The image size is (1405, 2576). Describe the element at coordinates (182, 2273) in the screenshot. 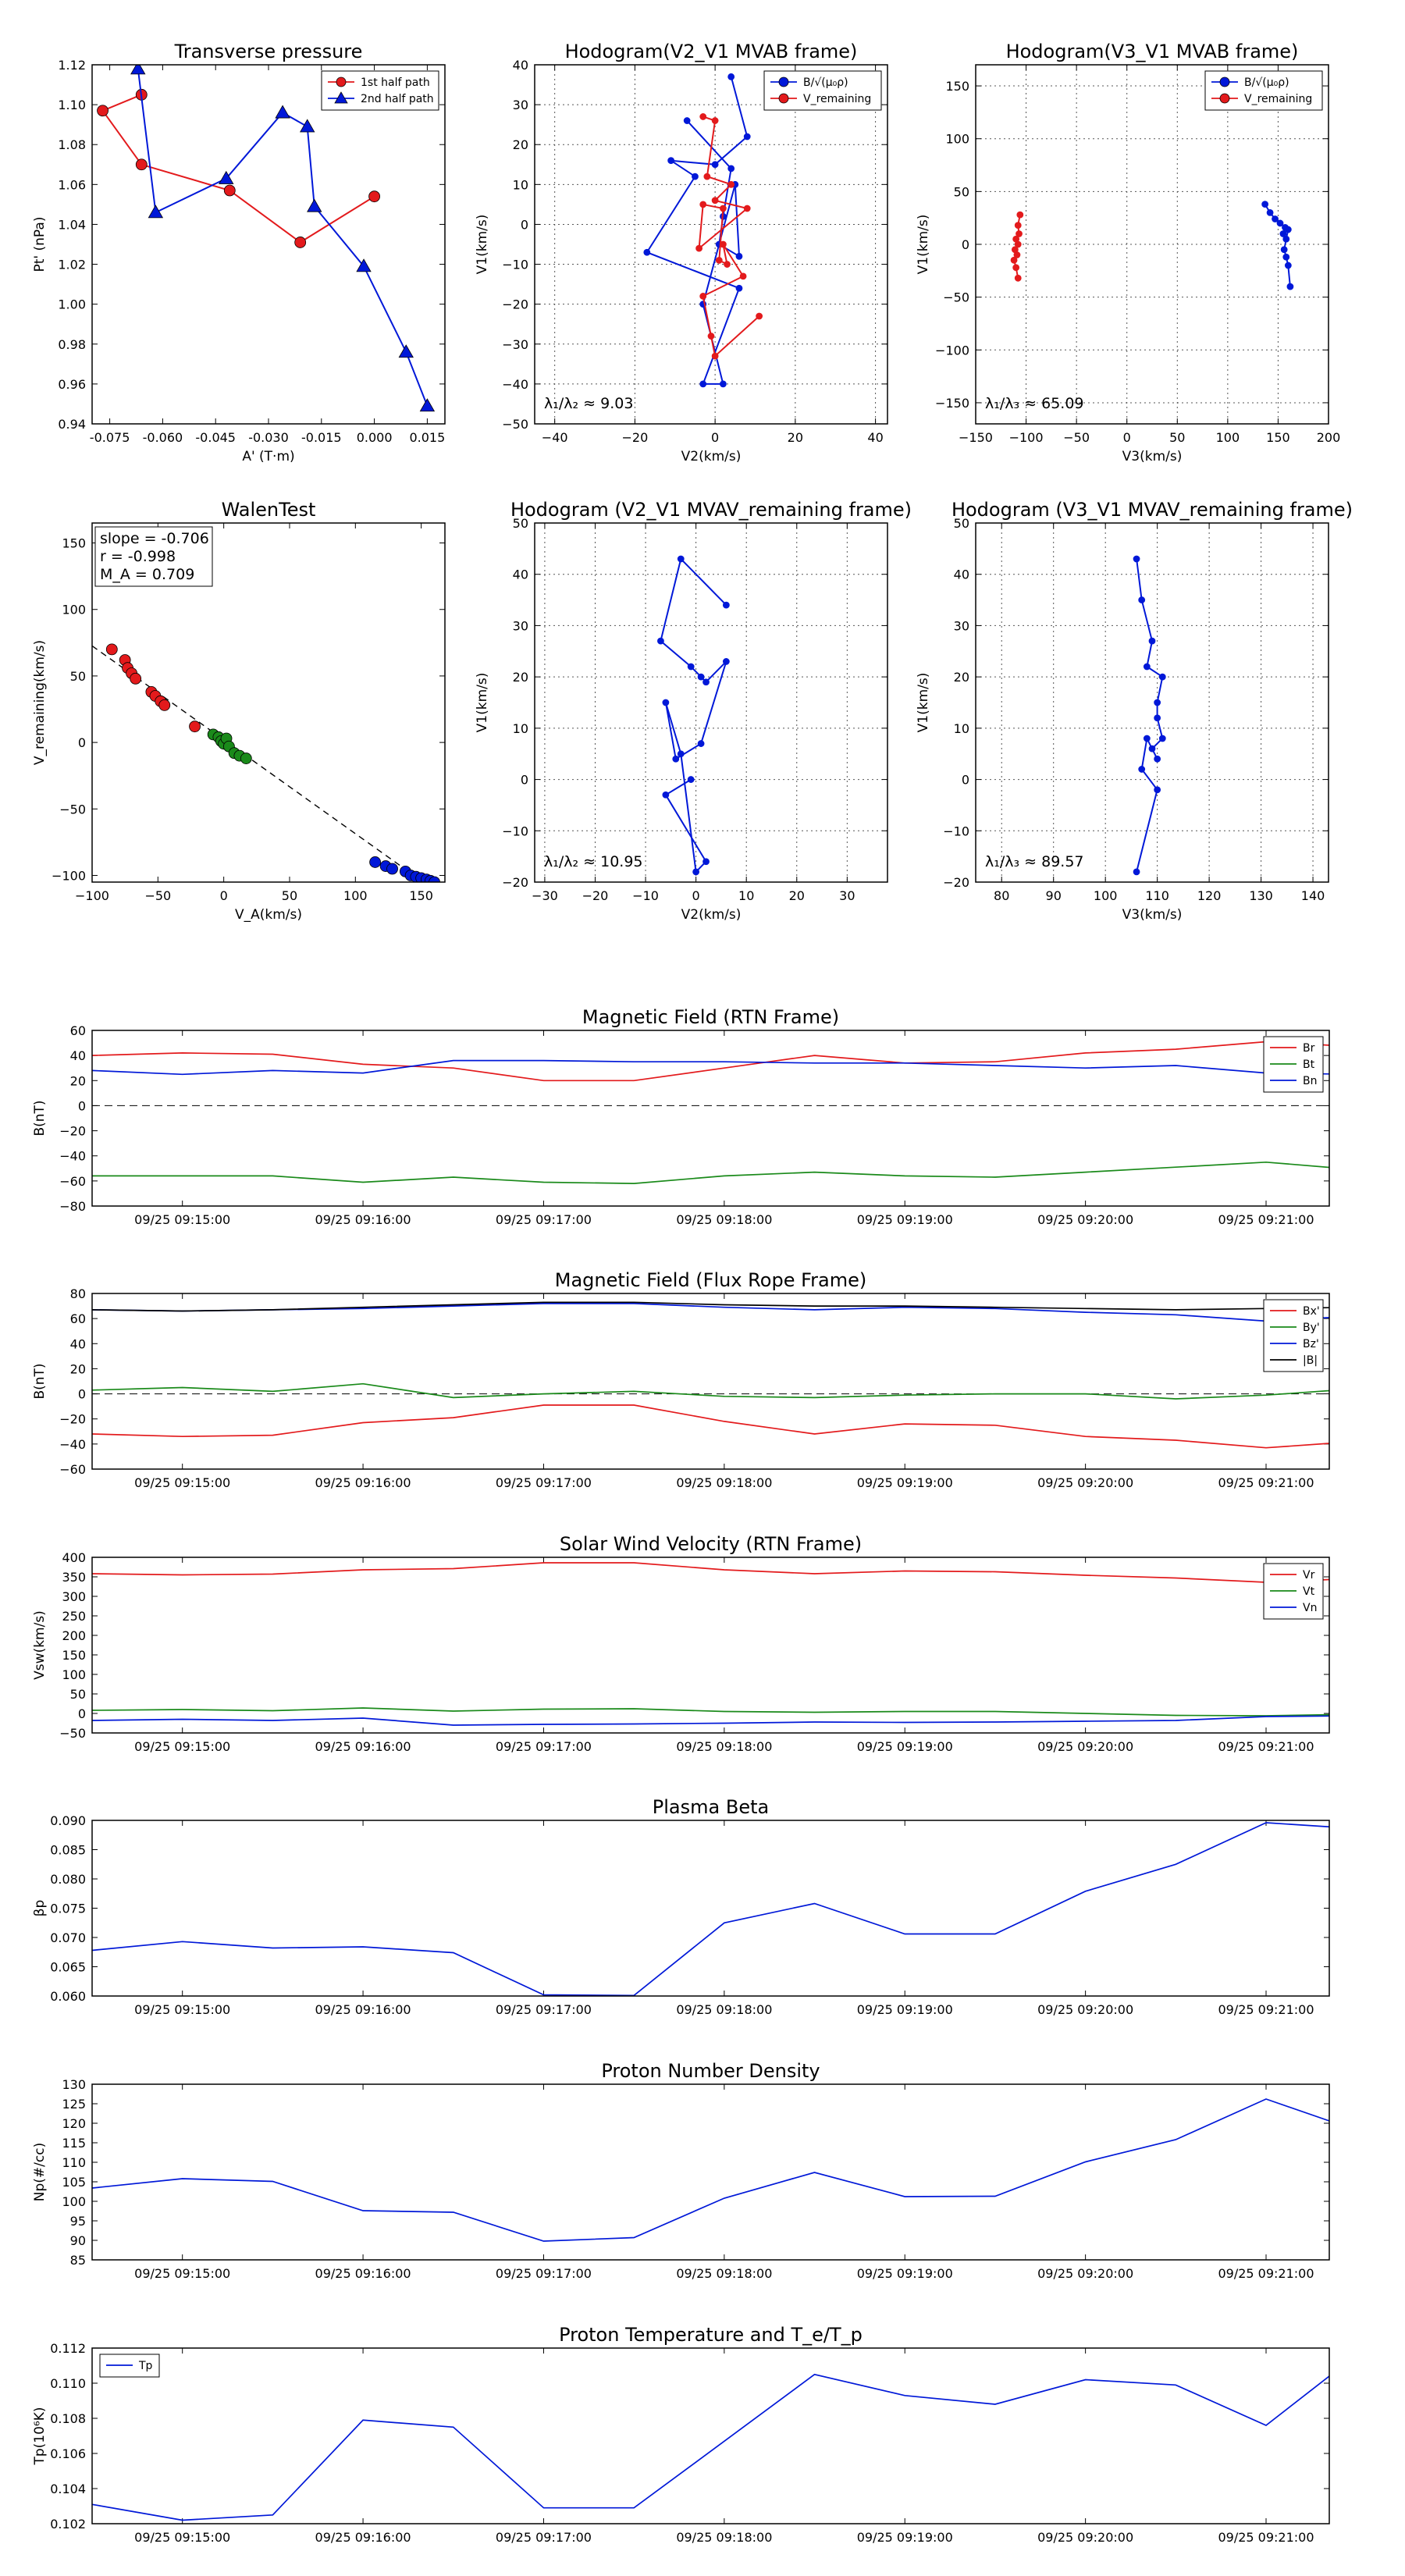

I see `x-tick-label: 09/25 09:15:00` at that location.